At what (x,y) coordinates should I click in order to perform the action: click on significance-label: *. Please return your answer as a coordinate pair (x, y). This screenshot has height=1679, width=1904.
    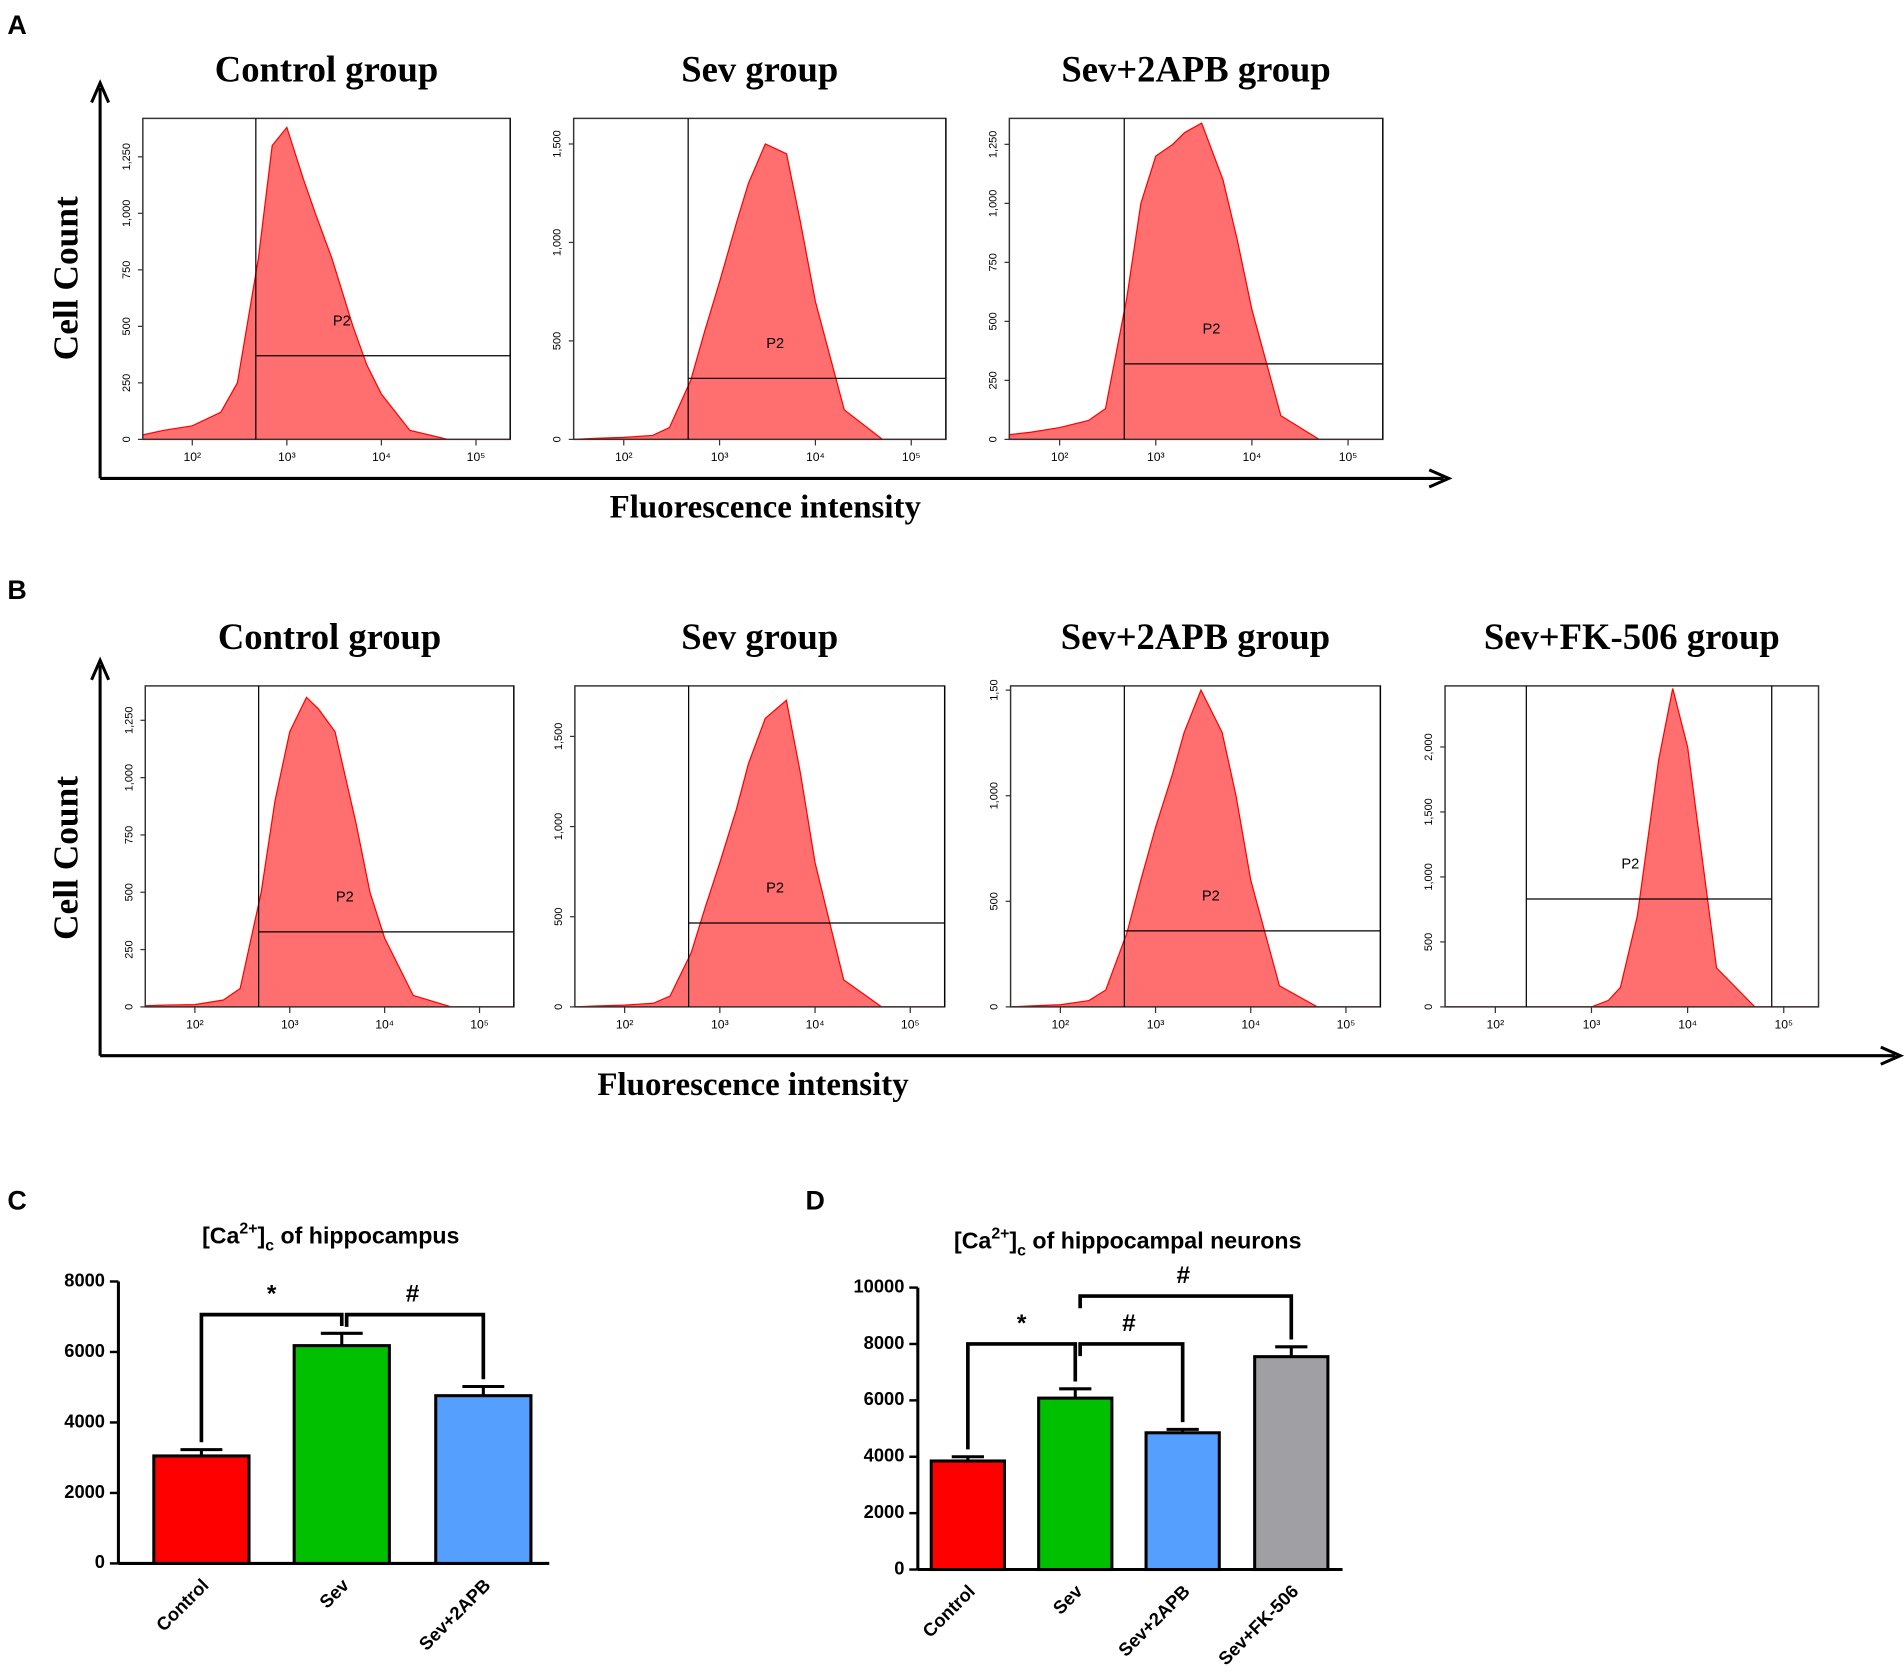
    Looking at the image, I should click on (272, 1294).